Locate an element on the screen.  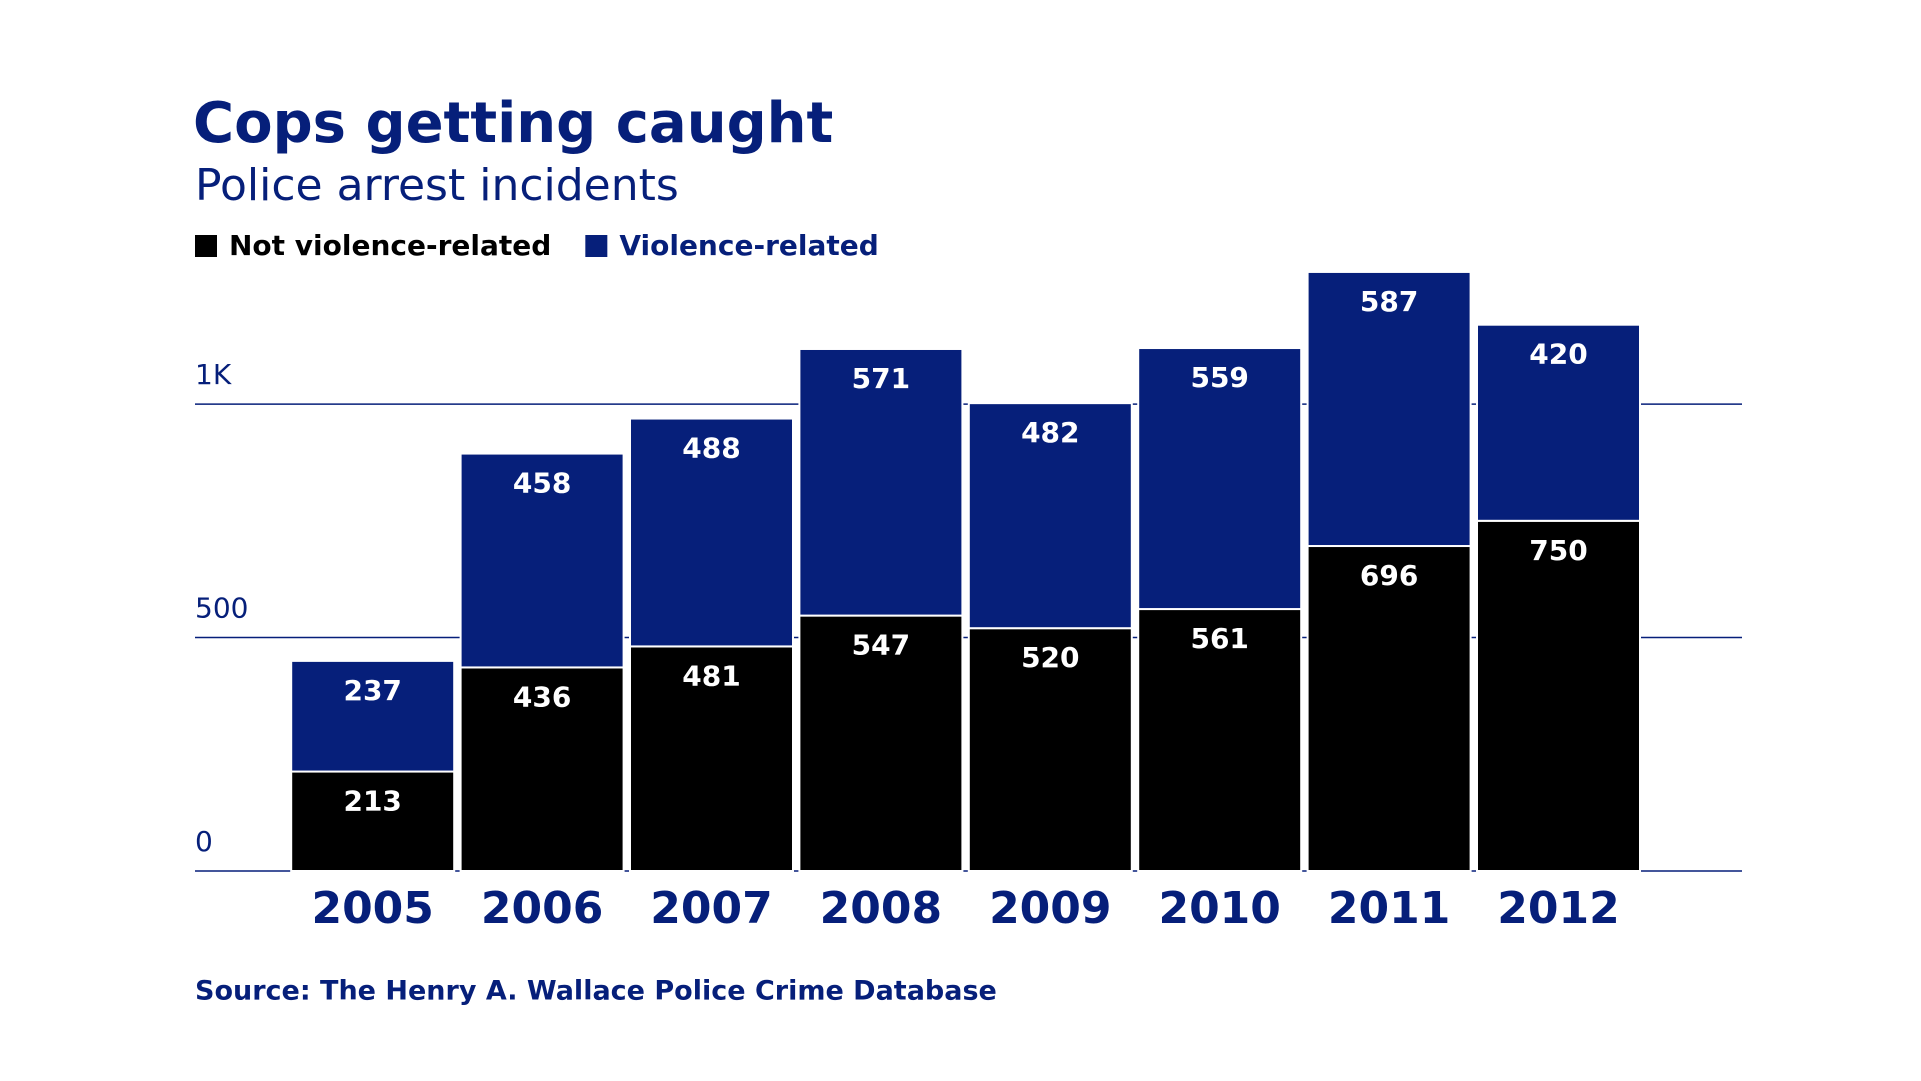
value-label: 587 is located at coordinates (1389, 301).